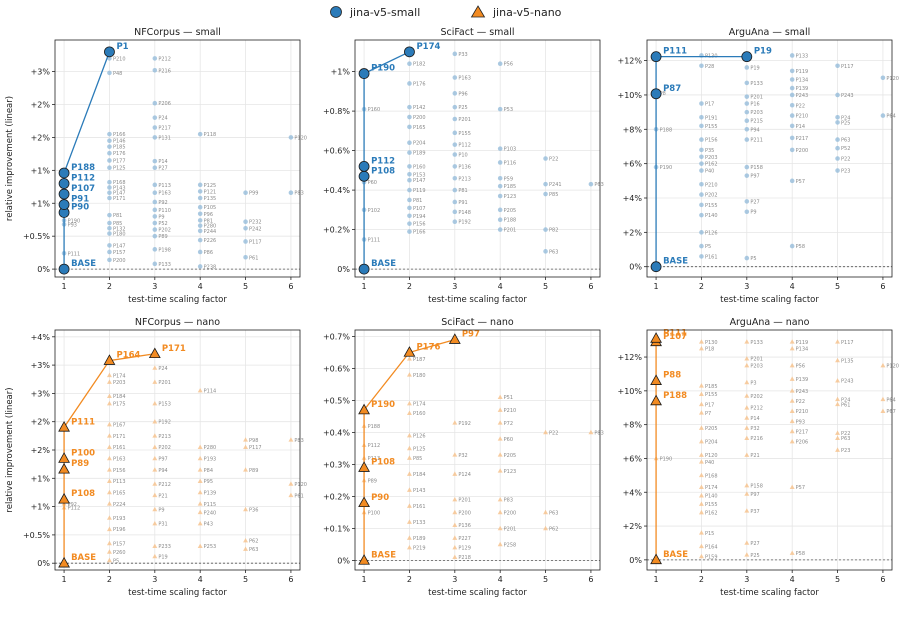 The width and height of the screenshot is (908, 628). What do you see at coordinates (845, 434) in the screenshot?
I see `config-label: P22` at bounding box center [845, 434].